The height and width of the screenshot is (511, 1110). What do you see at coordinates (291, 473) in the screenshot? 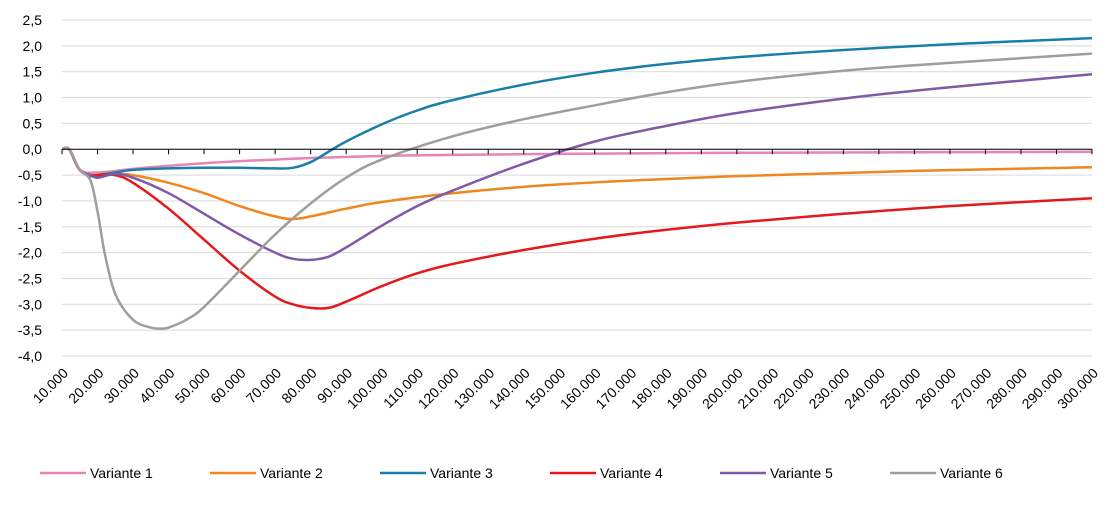
I see `legend-label: Variante 2` at bounding box center [291, 473].